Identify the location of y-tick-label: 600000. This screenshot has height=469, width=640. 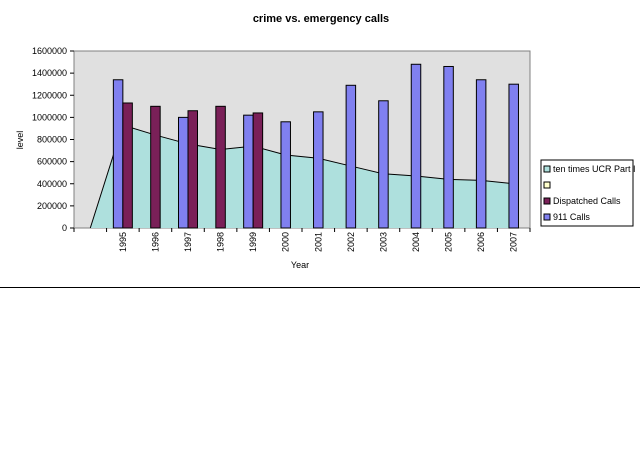
(52, 162).